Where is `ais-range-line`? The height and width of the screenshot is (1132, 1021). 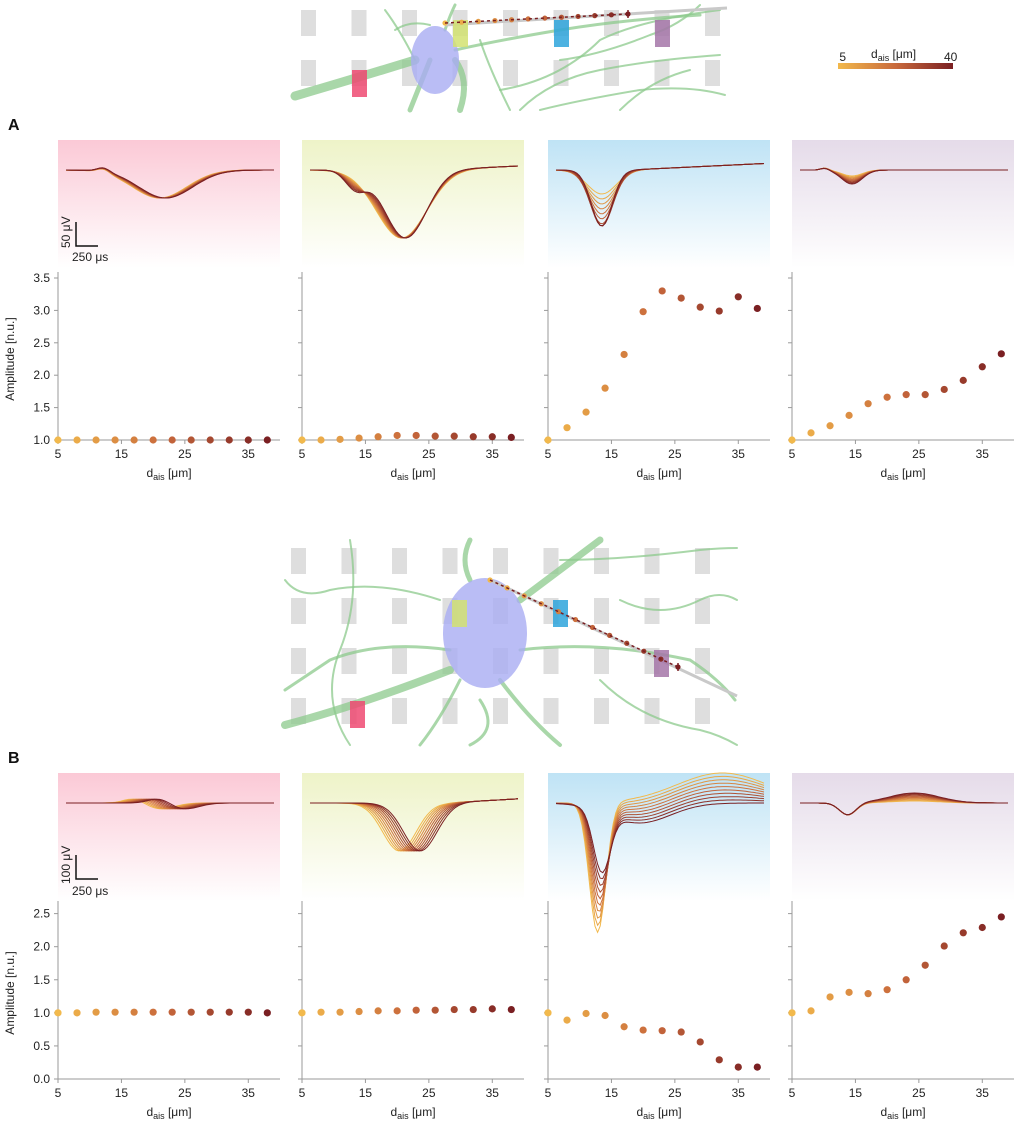
ais-range-line is located at coordinates (584, 623).